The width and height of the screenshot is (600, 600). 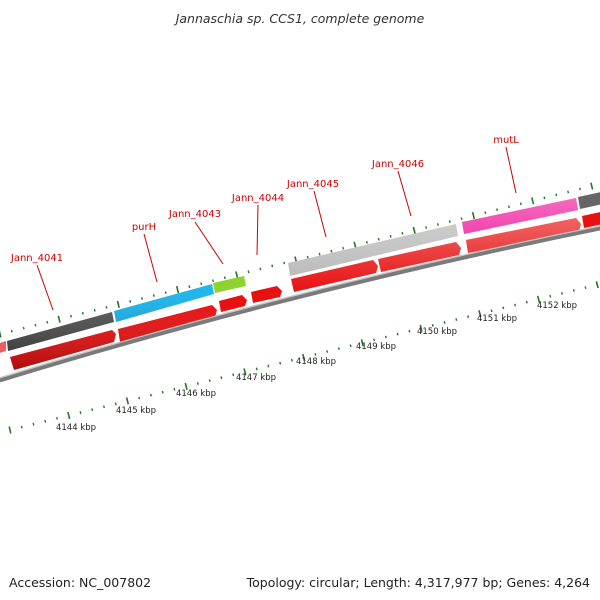 I want to click on gene-label-jann-4041: Jann_4041, so click(x=36, y=258).